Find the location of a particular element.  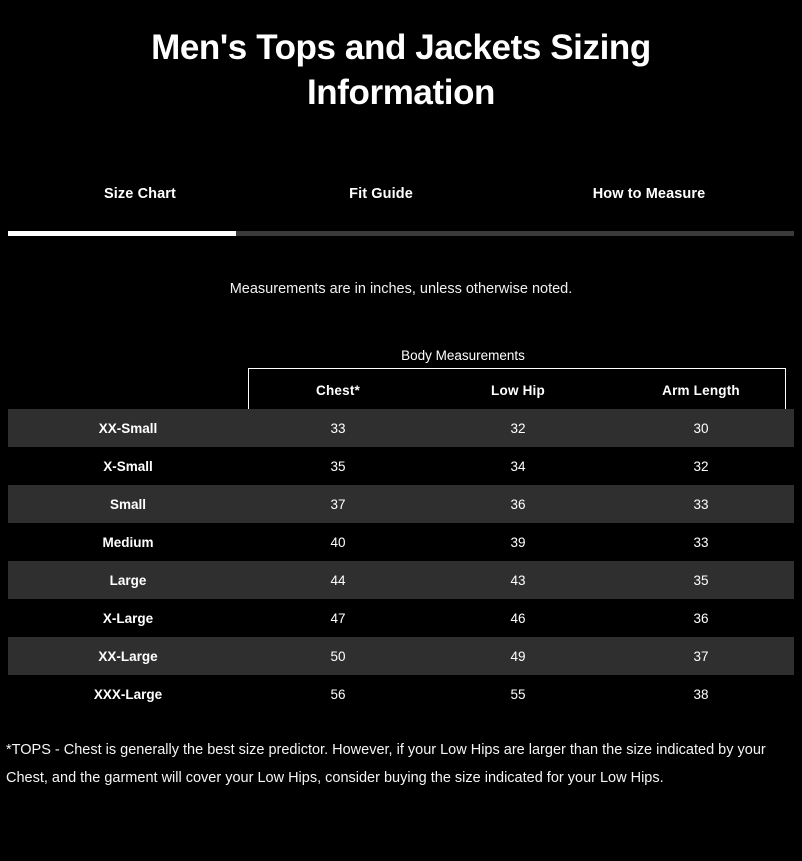

cell-low-hip: 39 is located at coordinates (518, 542).